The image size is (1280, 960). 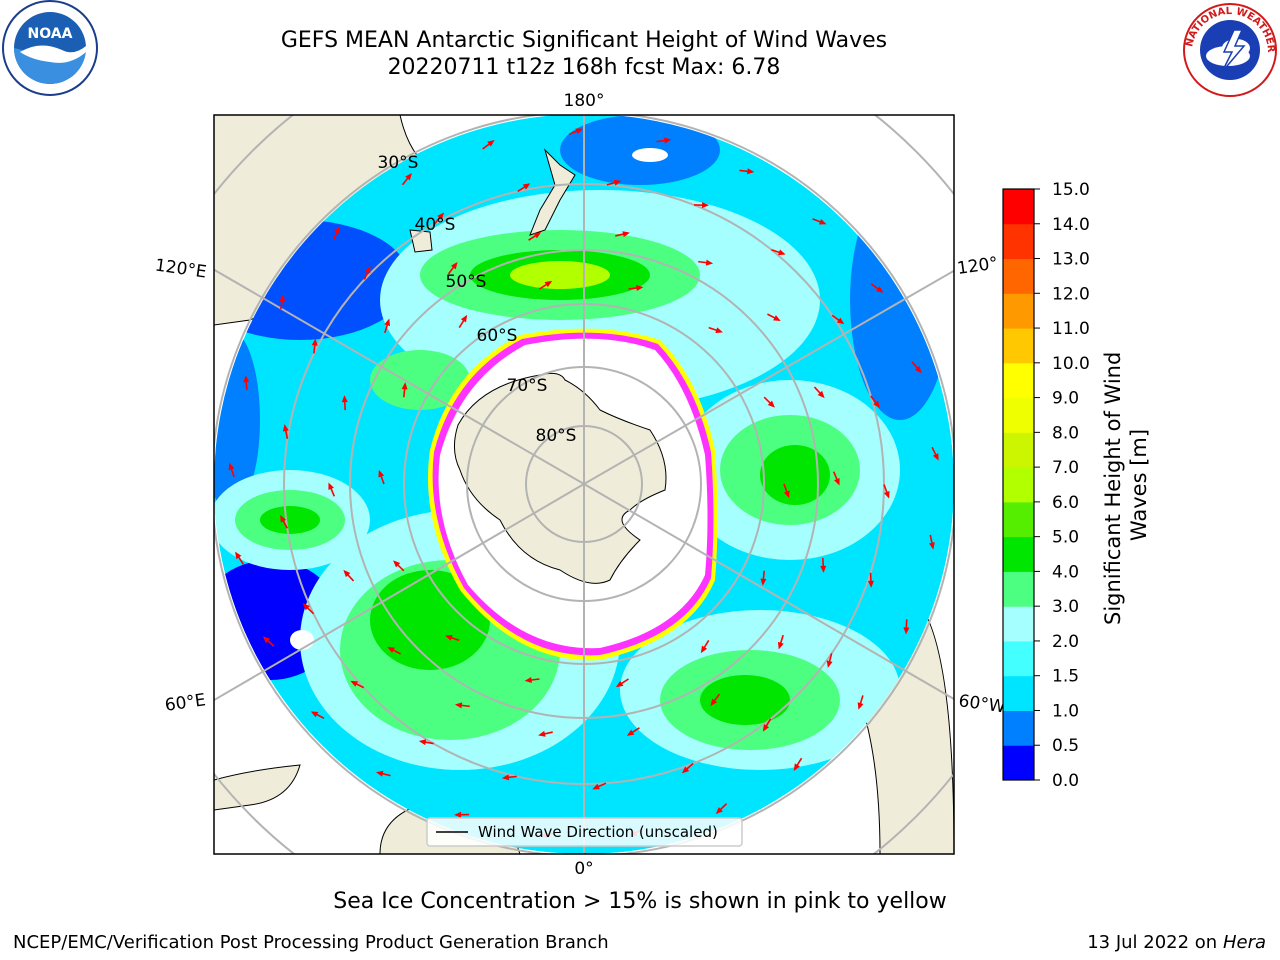 What do you see at coordinates (598, 832) in the screenshot?
I see `legend-label: Wind Wave Direction (unscaled)` at bounding box center [598, 832].